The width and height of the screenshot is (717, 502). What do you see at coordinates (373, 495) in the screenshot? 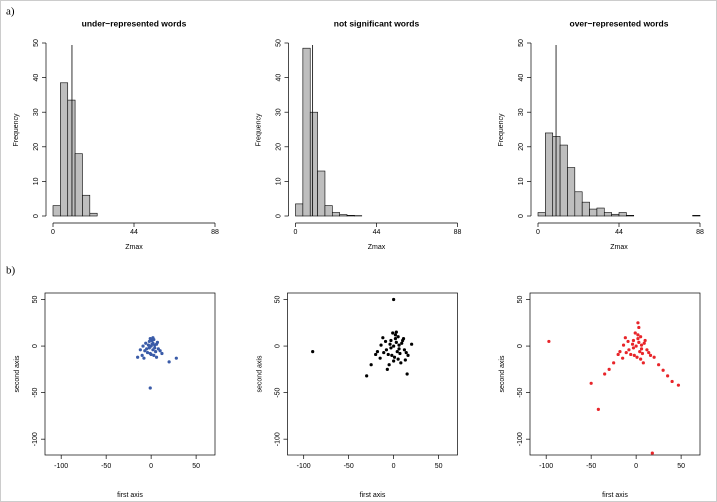
I see `x-axis-label: first axis` at bounding box center [373, 495].